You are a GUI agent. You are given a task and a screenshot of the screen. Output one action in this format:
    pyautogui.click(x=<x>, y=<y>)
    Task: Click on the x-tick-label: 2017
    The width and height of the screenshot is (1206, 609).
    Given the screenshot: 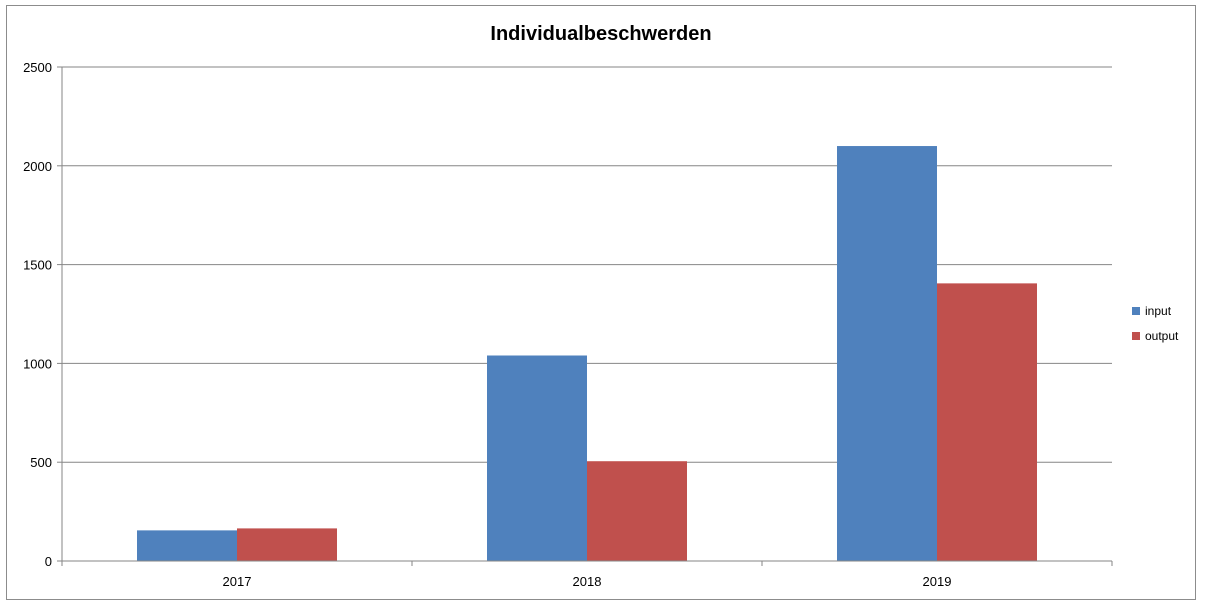 What is the action you would take?
    pyautogui.click(x=237, y=581)
    